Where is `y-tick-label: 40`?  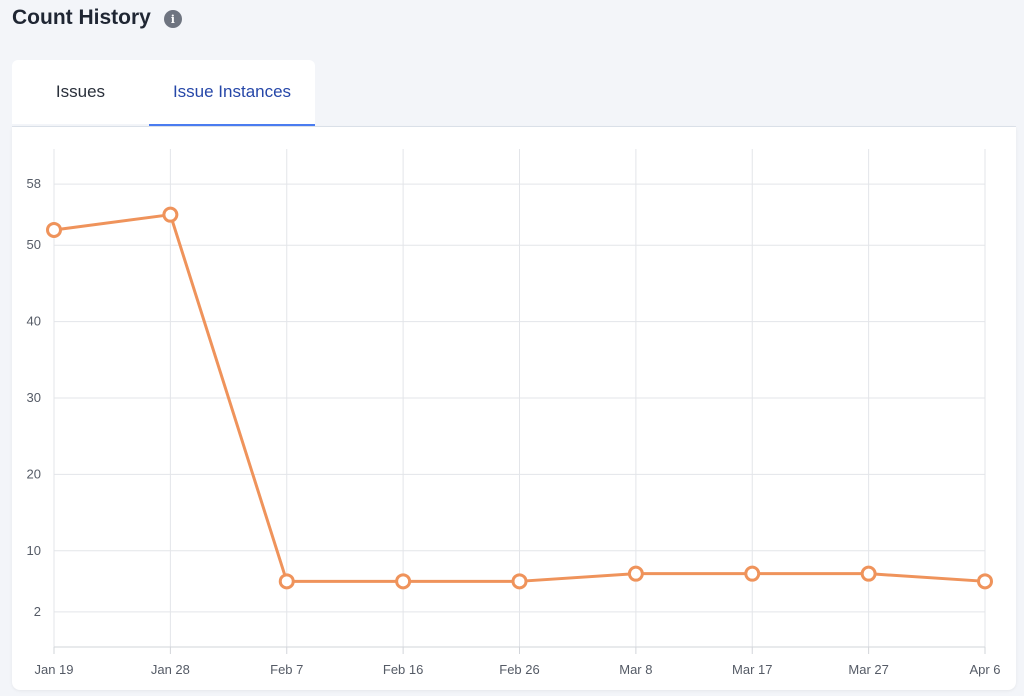 y-tick-label: 40 is located at coordinates (34, 321).